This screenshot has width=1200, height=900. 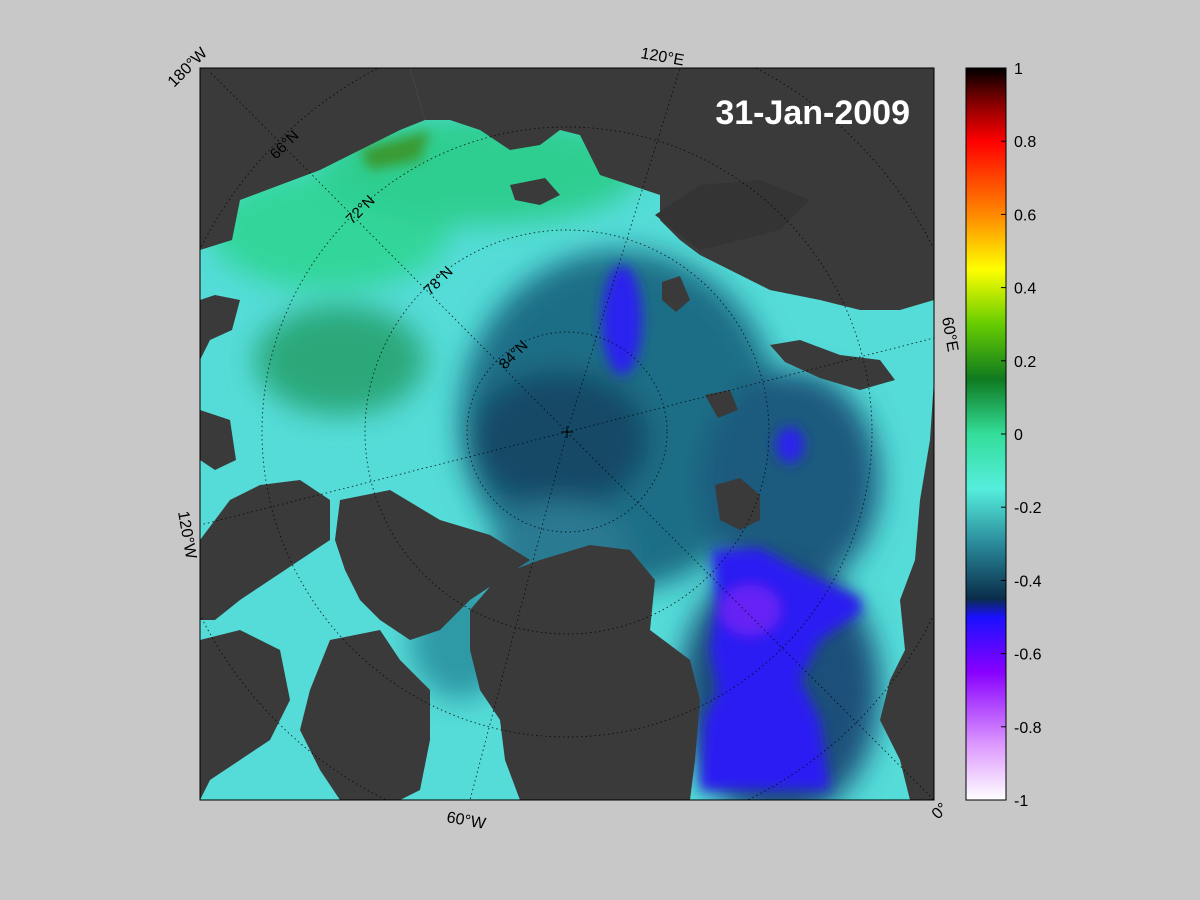 I want to click on colorbar-tick-label: -0.8, so click(x=1028, y=728).